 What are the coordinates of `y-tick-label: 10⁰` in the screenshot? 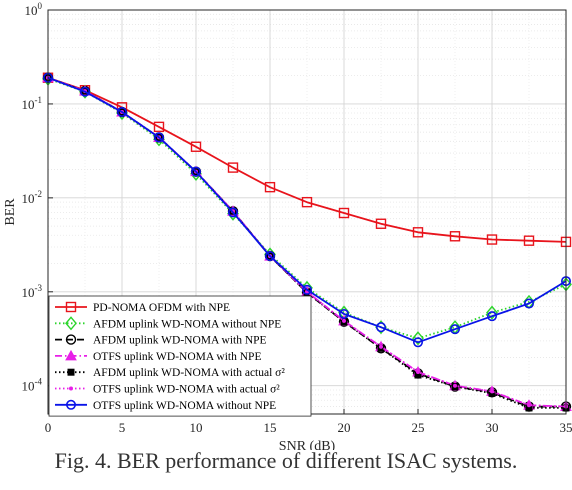 It's located at (34, 9).